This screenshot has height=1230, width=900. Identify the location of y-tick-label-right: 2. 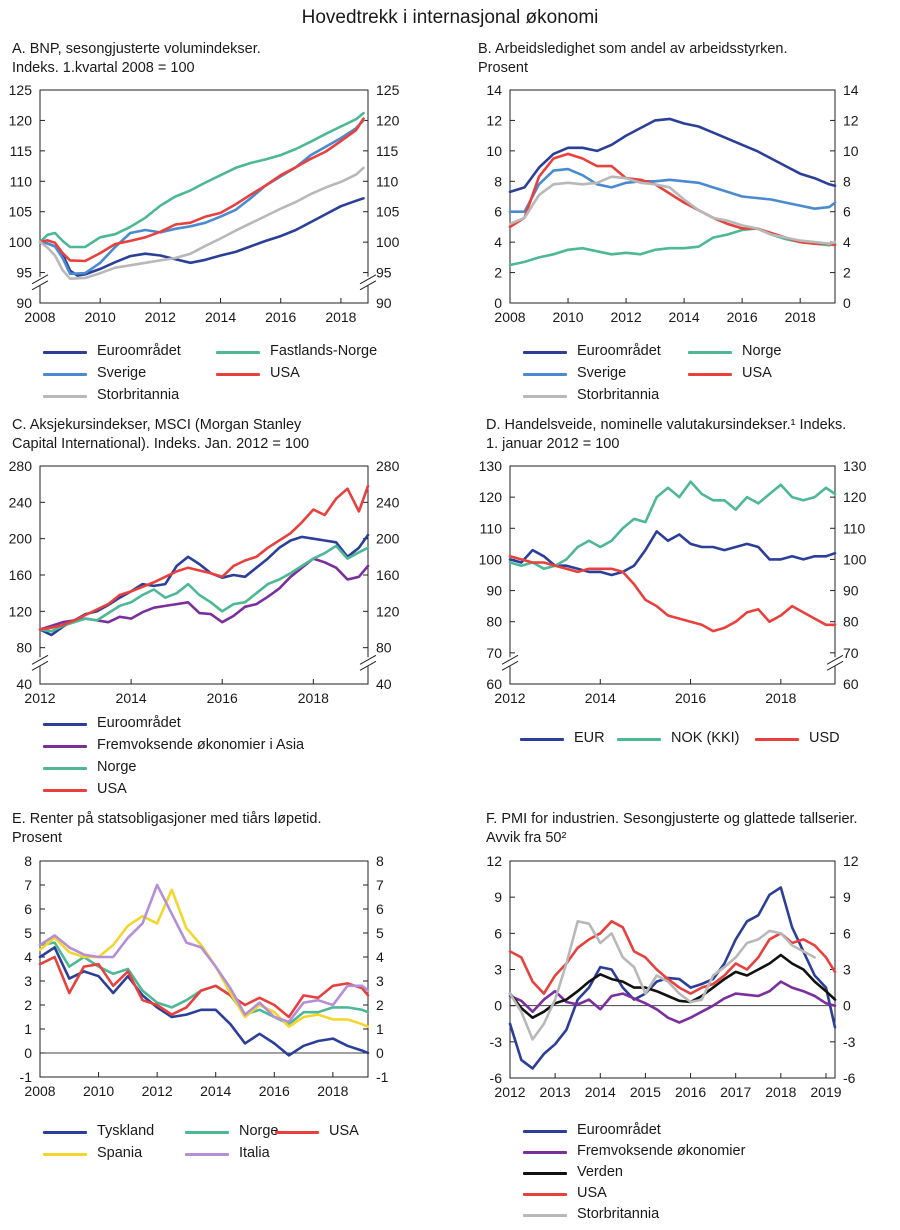
(380, 1005).